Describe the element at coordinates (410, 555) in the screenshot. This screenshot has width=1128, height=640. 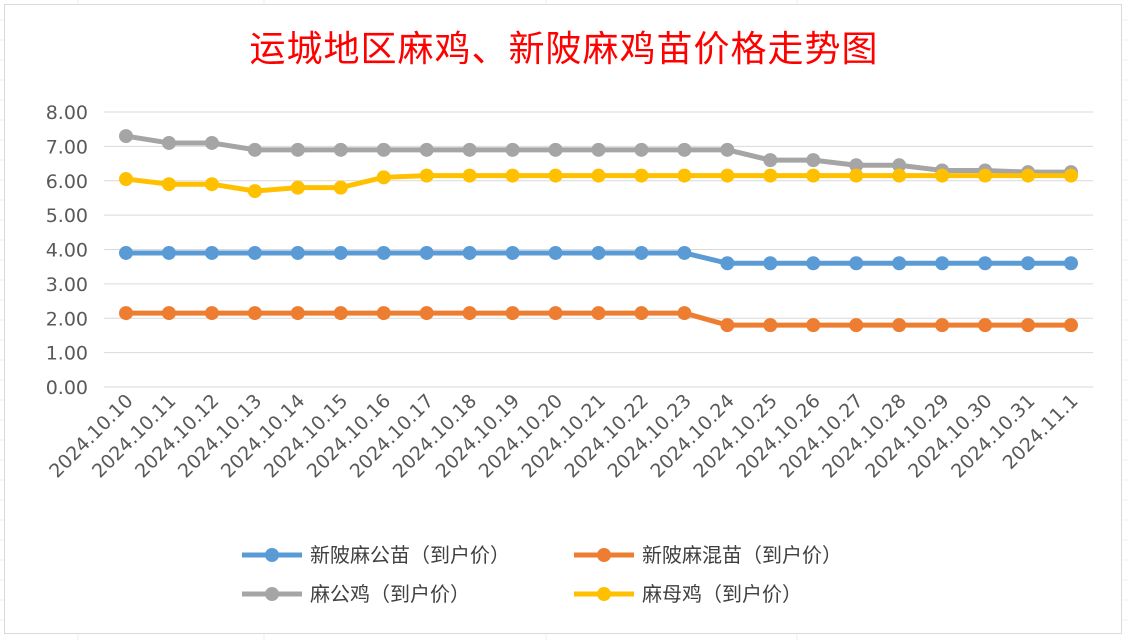
I see `legend-label: 新陂麻公苗（到户价）` at that location.